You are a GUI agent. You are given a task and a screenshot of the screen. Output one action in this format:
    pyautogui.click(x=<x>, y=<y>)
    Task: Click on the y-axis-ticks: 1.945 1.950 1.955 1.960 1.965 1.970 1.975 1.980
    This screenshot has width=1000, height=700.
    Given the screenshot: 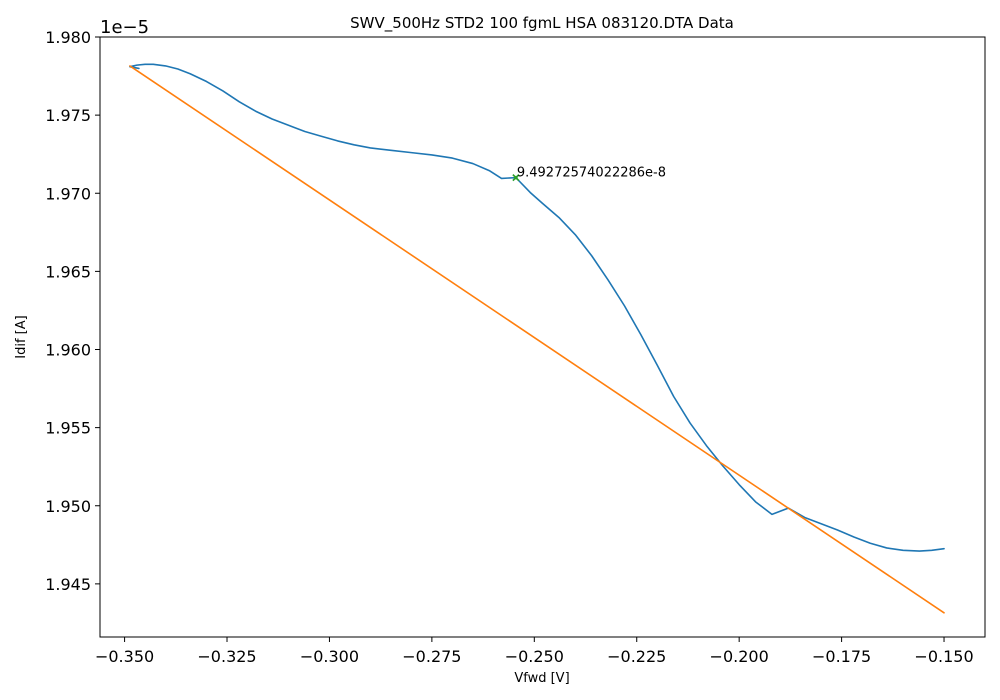 What is the action you would take?
    pyautogui.click(x=72, y=311)
    